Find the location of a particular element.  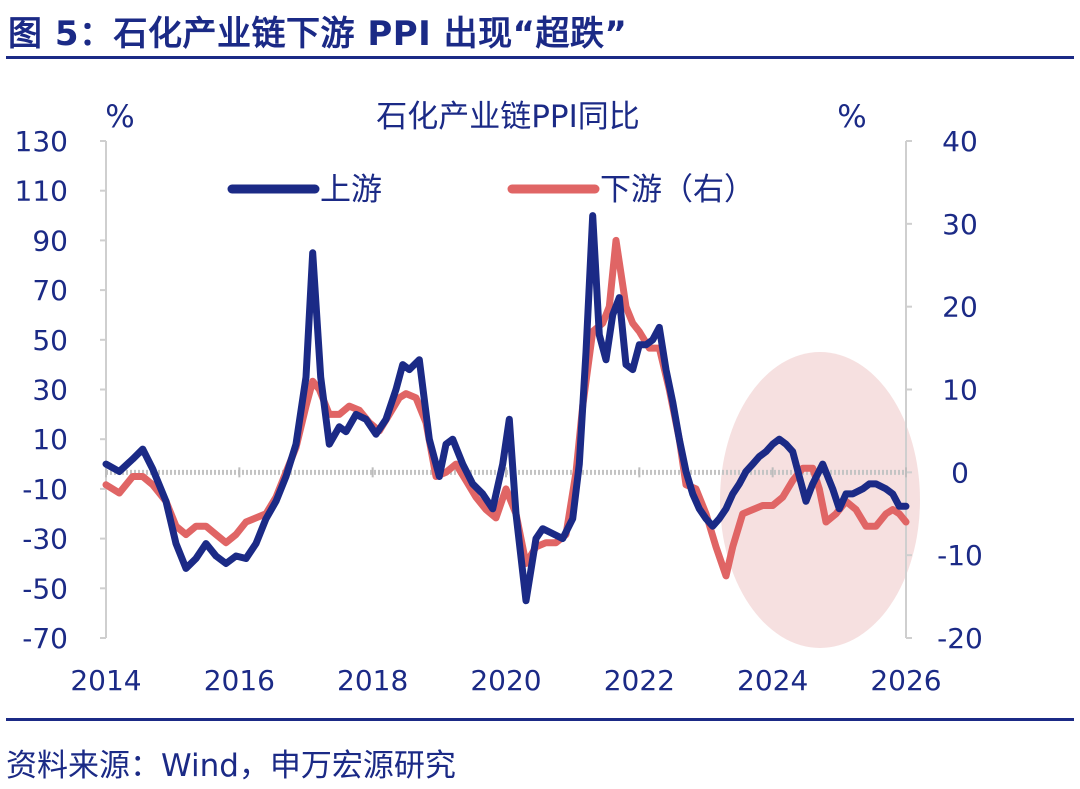

title-rule is located at coordinates (540, 57).